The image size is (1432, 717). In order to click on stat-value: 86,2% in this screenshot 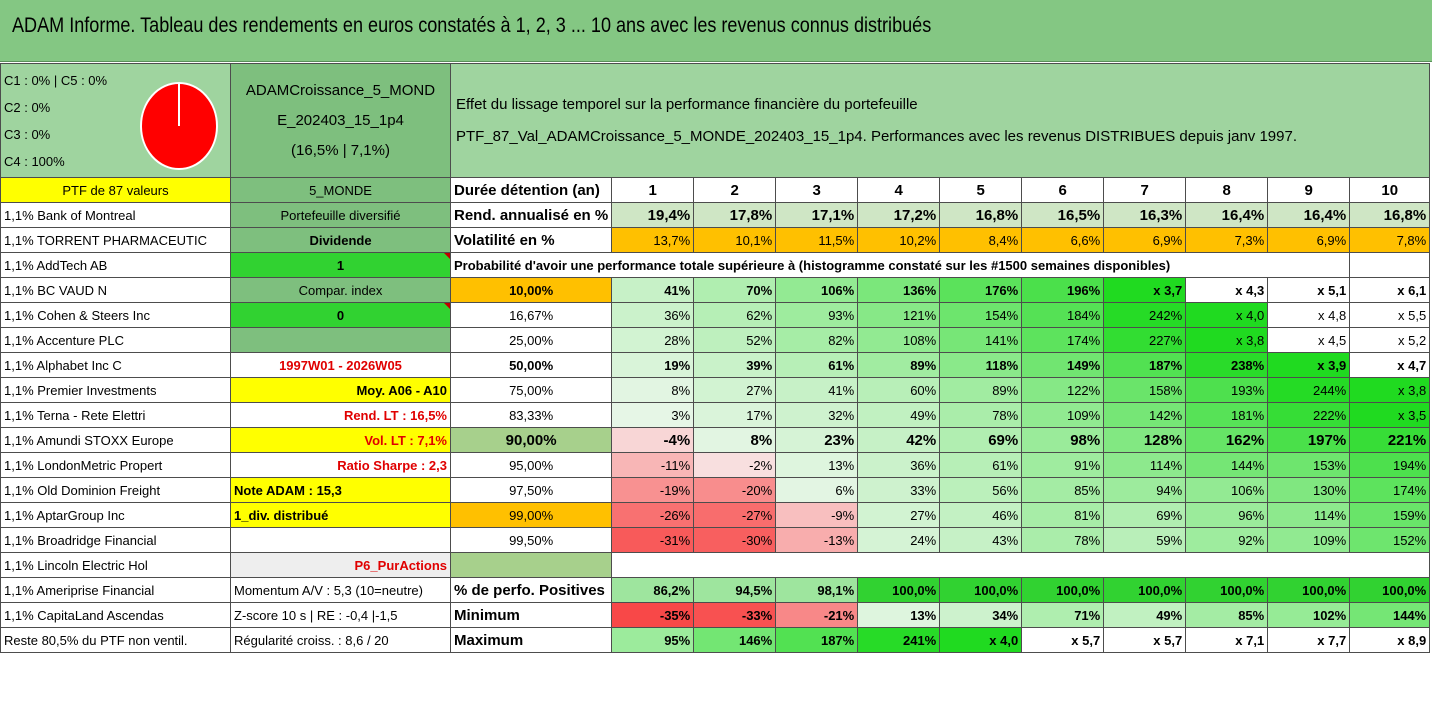, I will do `click(653, 590)`.